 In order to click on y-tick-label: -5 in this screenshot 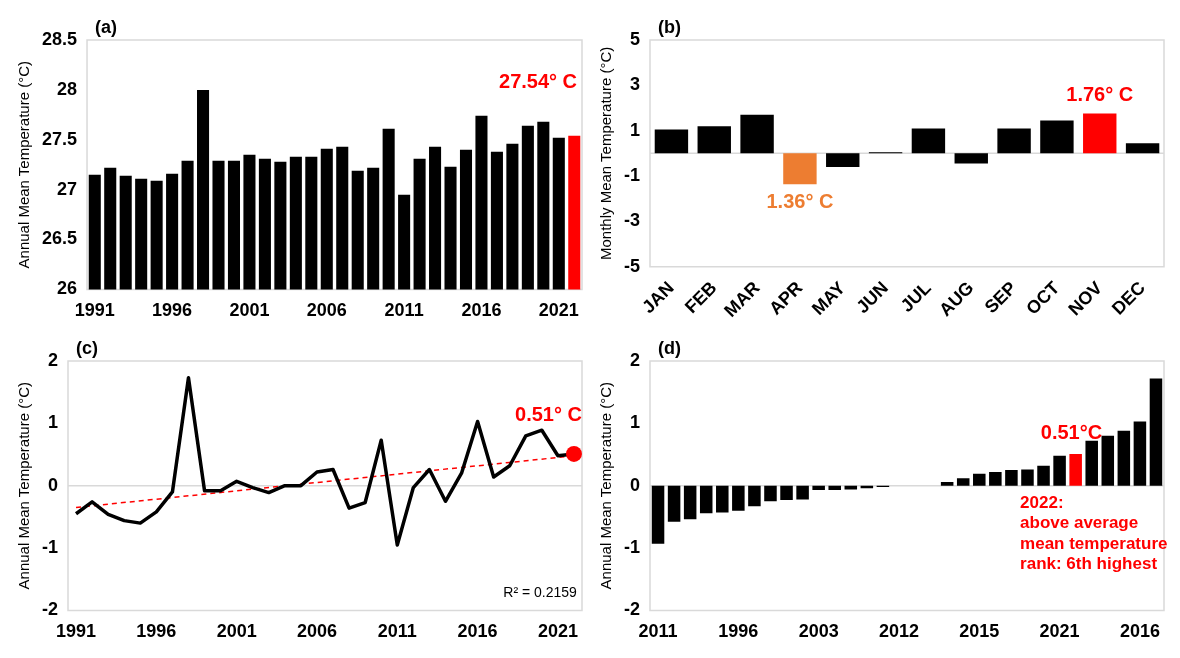, I will do `click(631, 265)`.